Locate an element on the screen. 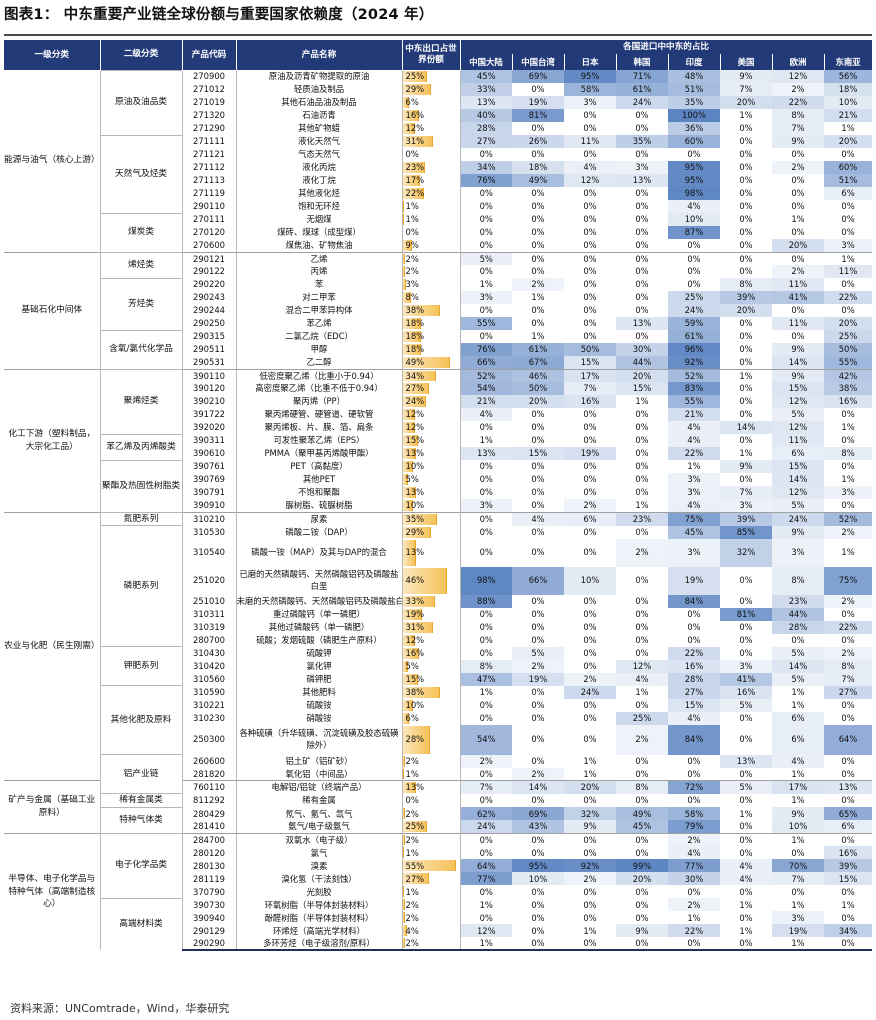  country-dependency-cell: 21% is located at coordinates (848, 115).